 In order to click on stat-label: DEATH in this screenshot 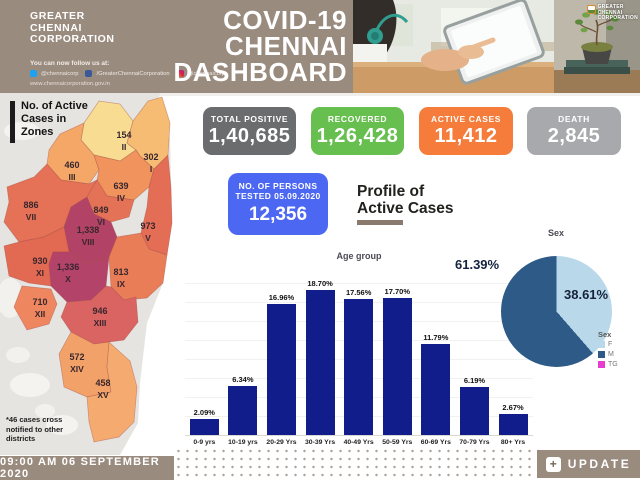, I will do `click(574, 119)`.